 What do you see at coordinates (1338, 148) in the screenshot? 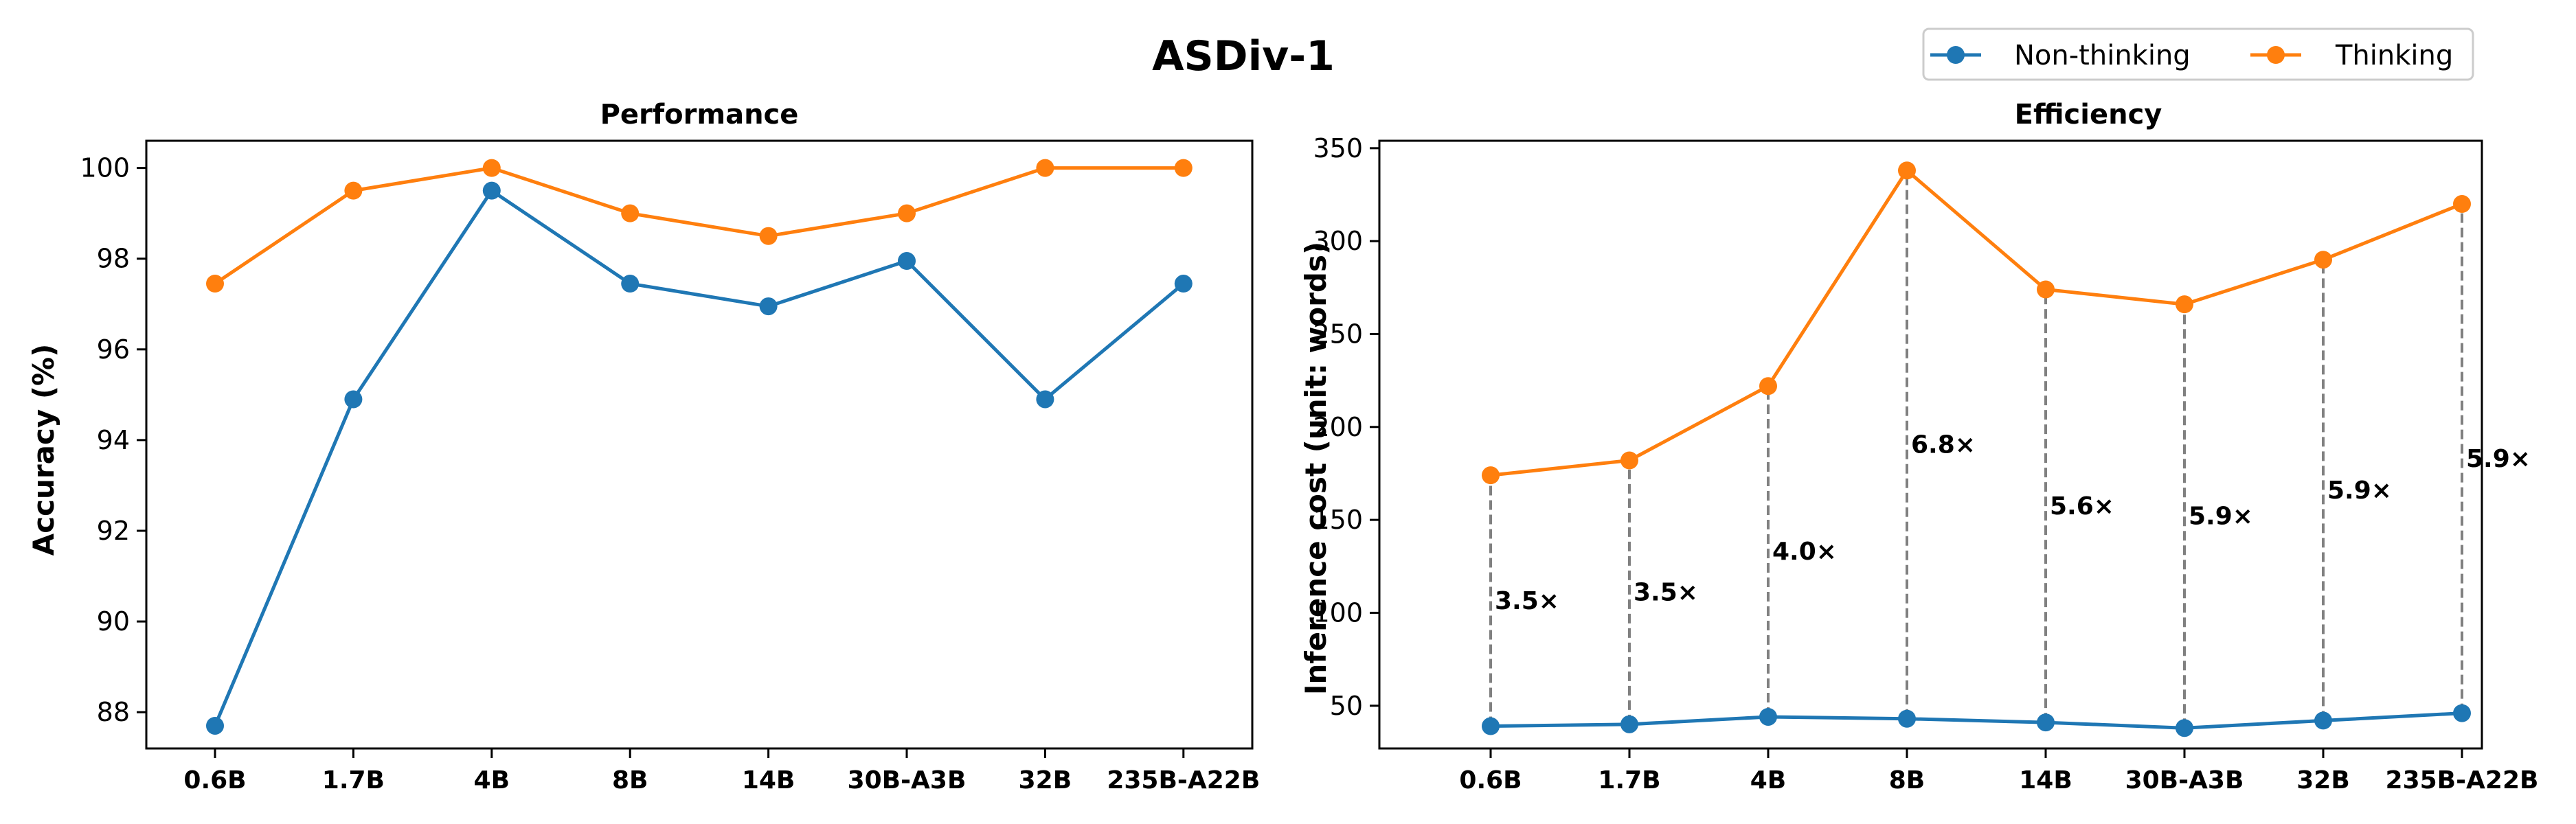
I see `efficiency-ytick-label-350: 350` at bounding box center [1338, 148].